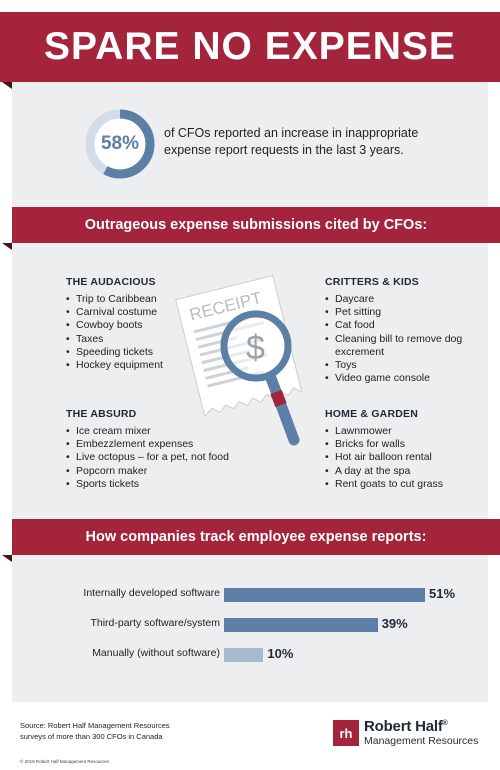  I want to click on tracking-percent: 39%, so click(394, 623).